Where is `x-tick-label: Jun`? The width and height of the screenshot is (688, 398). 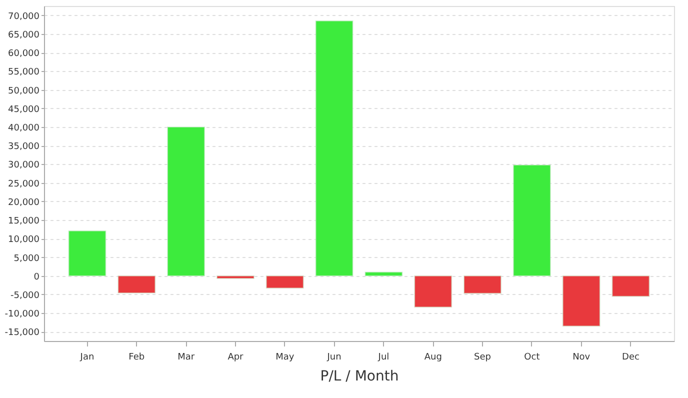 x-tick-label: Jun is located at coordinates (334, 357).